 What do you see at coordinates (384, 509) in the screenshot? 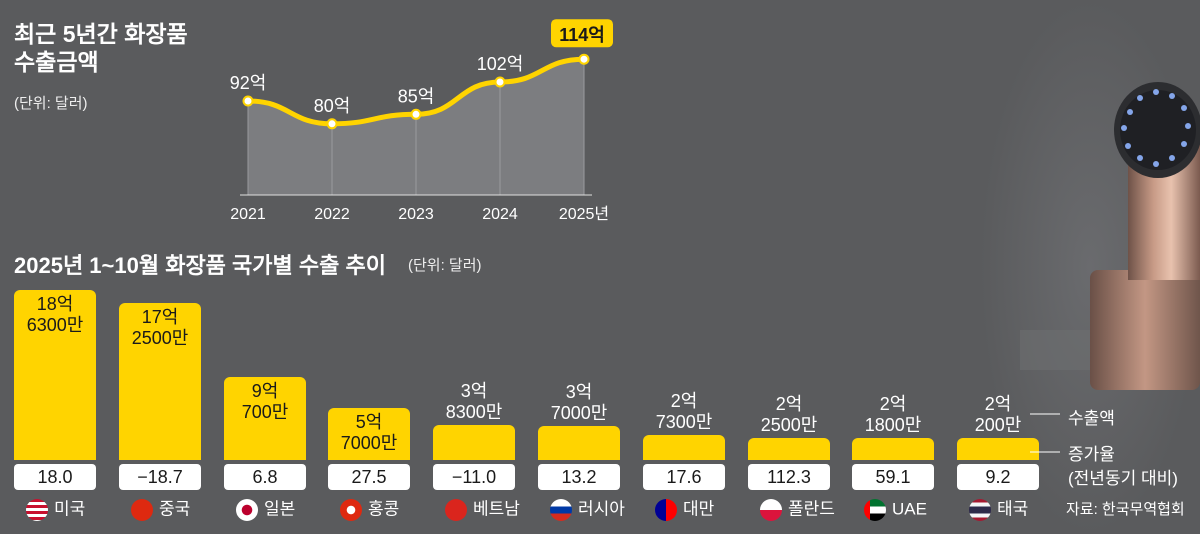
I see `country-name: 홍콩` at bounding box center [384, 509].